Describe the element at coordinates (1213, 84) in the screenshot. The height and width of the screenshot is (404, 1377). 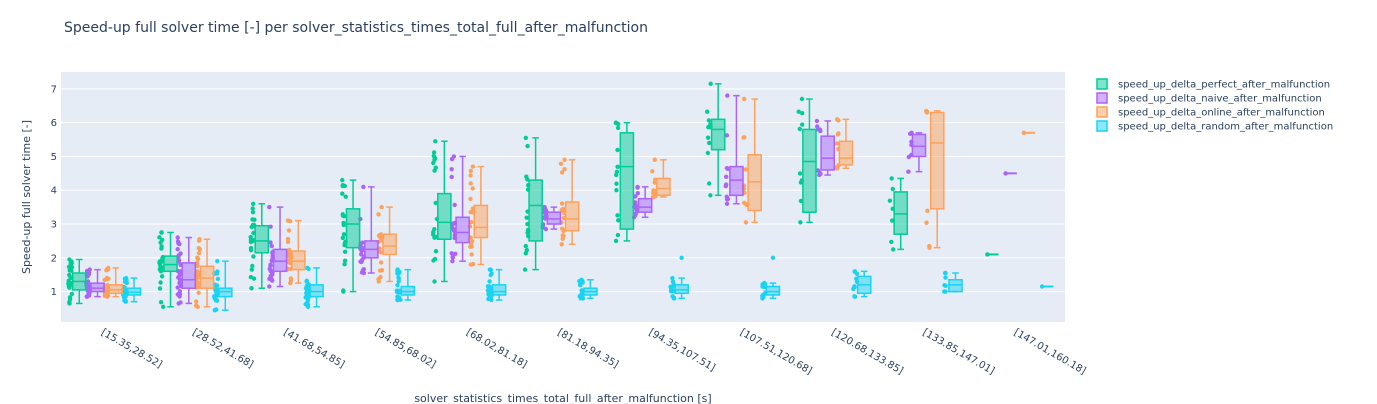
I see `legend-item: speed_up_delta_perfect_after_malfunction` at that location.